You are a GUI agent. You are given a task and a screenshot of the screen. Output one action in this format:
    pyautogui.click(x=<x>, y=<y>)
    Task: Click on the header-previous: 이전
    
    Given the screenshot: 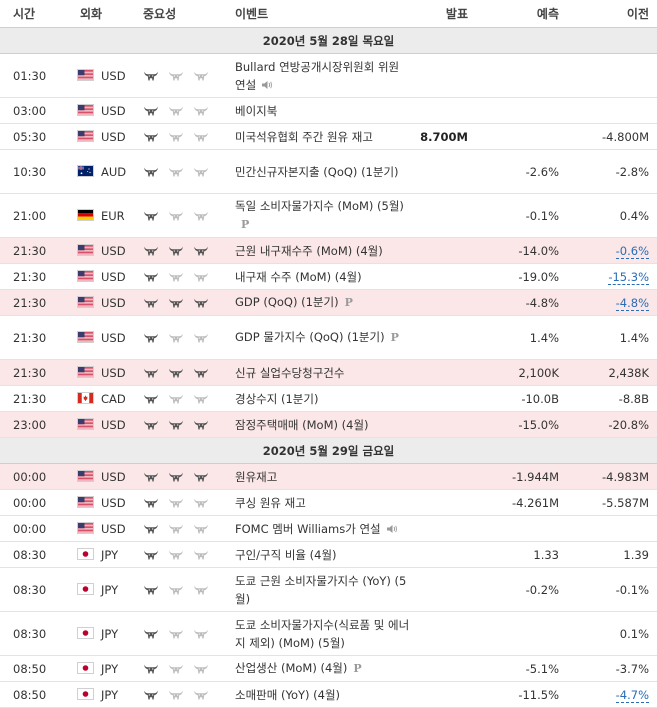 What is the action you would take?
    pyautogui.click(x=612, y=14)
    